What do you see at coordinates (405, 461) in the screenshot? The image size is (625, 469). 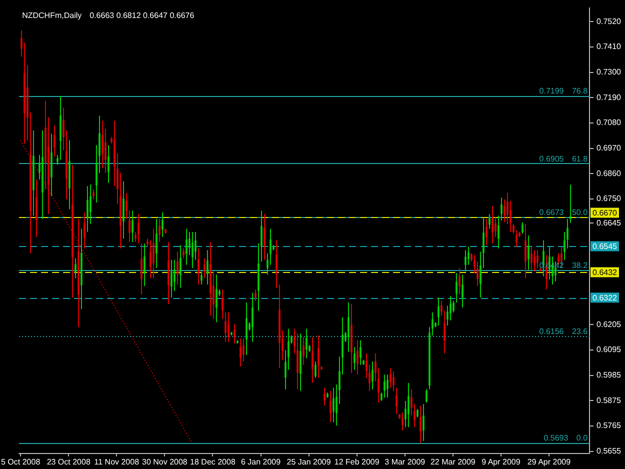 I see `x-tick-label: 3 Mar 2009` at bounding box center [405, 461].